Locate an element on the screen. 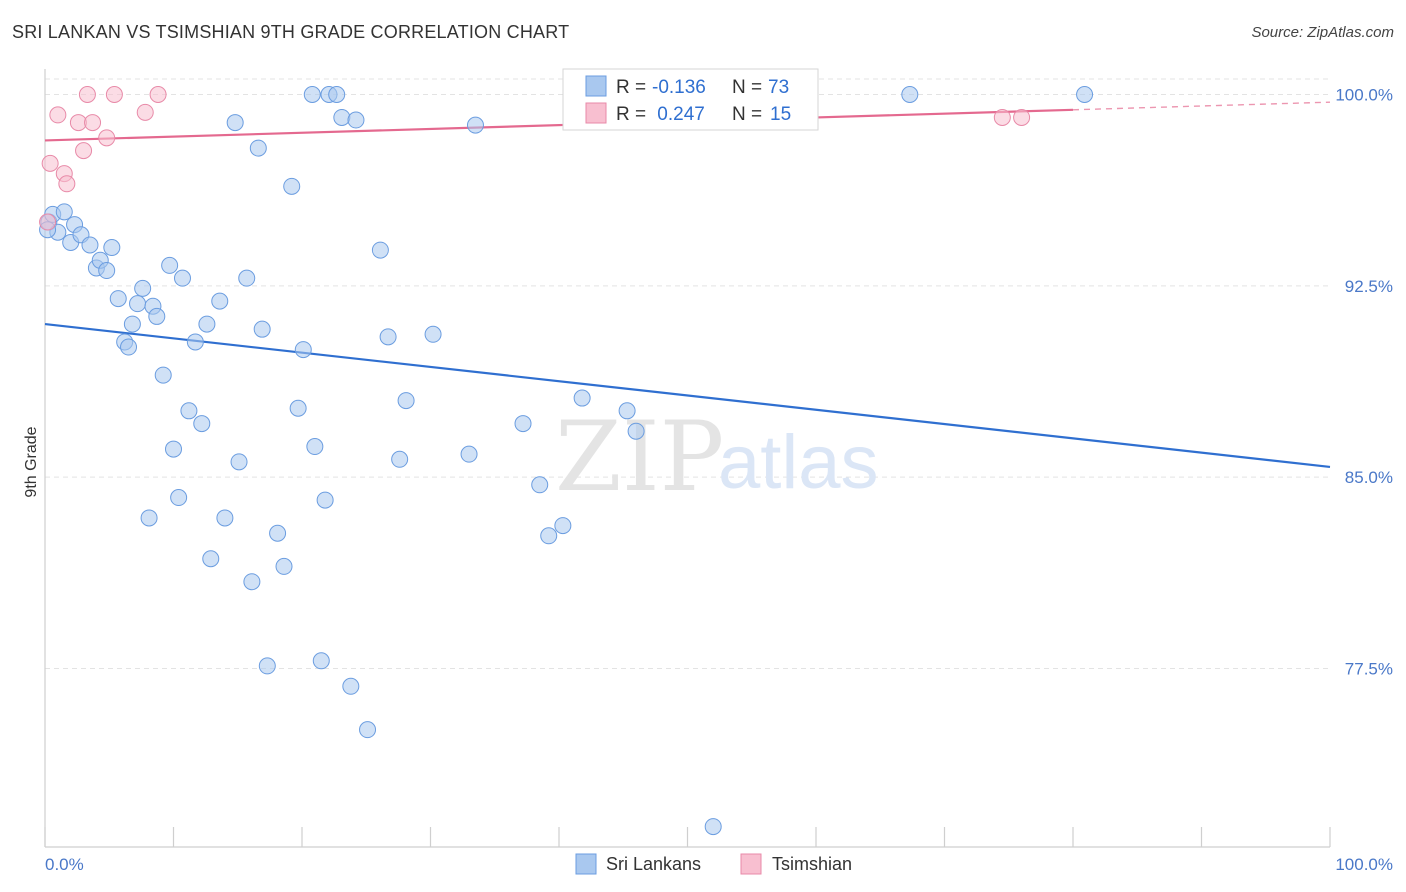 The width and height of the screenshot is (1406, 892). legend-n-value-2: 15 is located at coordinates (780, 114).